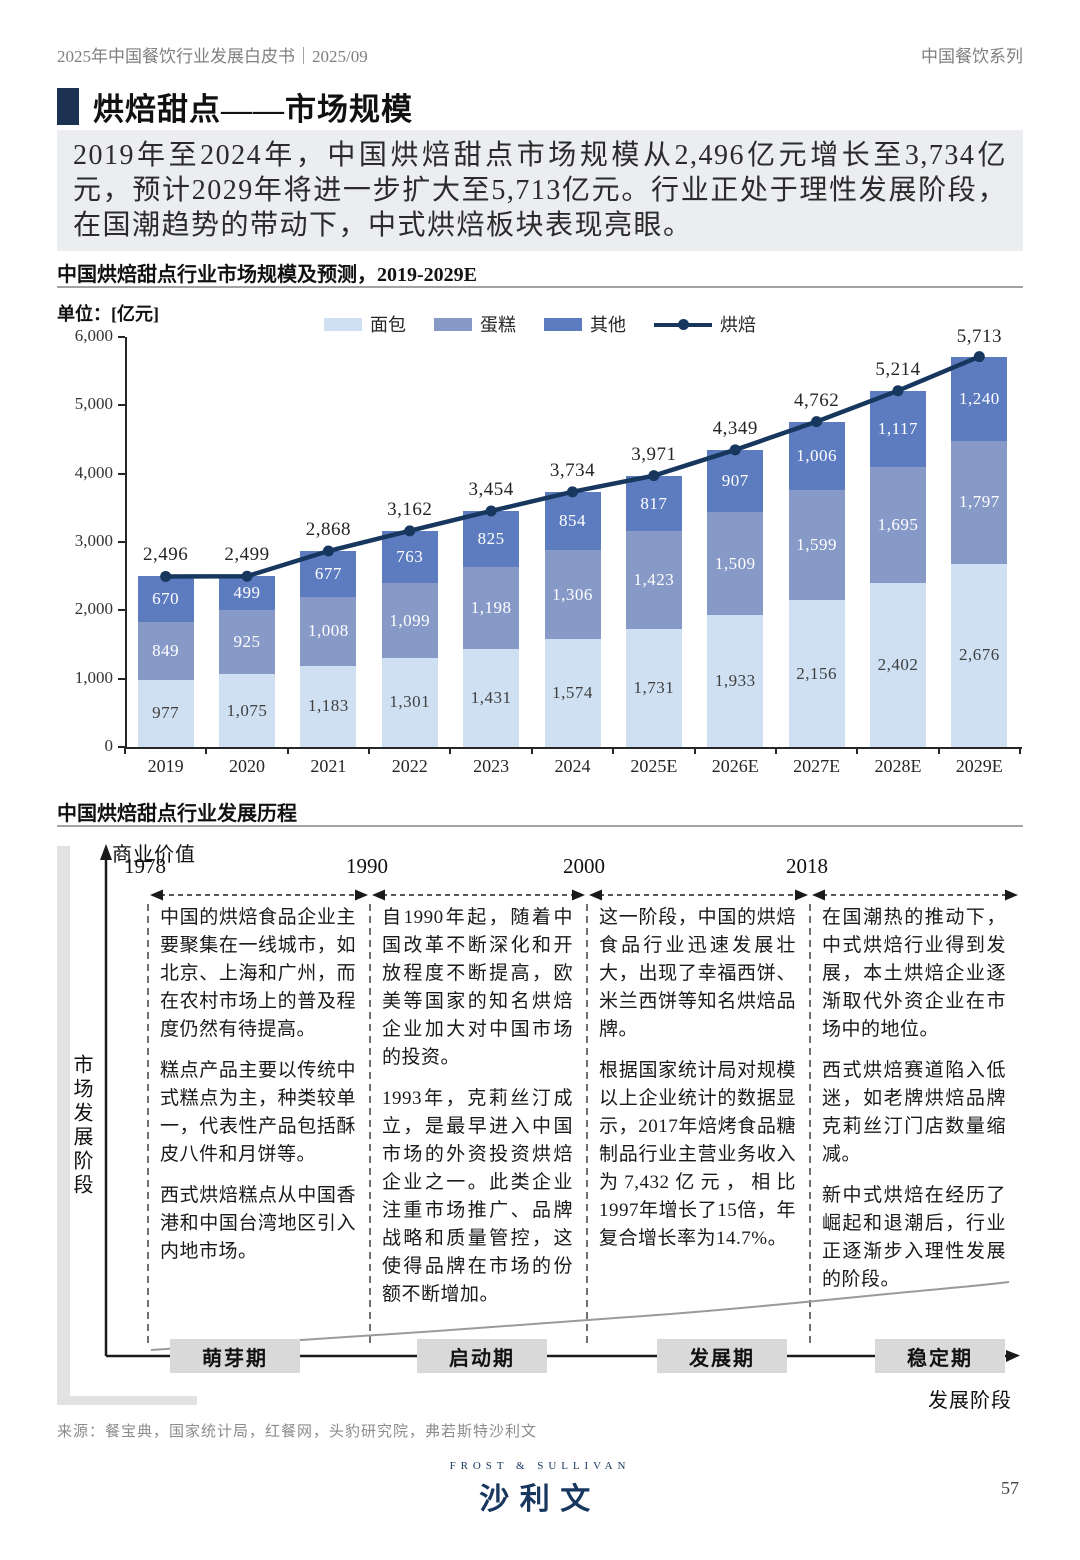 Image resolution: width=1080 pixels, height=1560 pixels. Describe the element at coordinates (409, 766) in the screenshot. I see `x-category-label: 2022` at that location.